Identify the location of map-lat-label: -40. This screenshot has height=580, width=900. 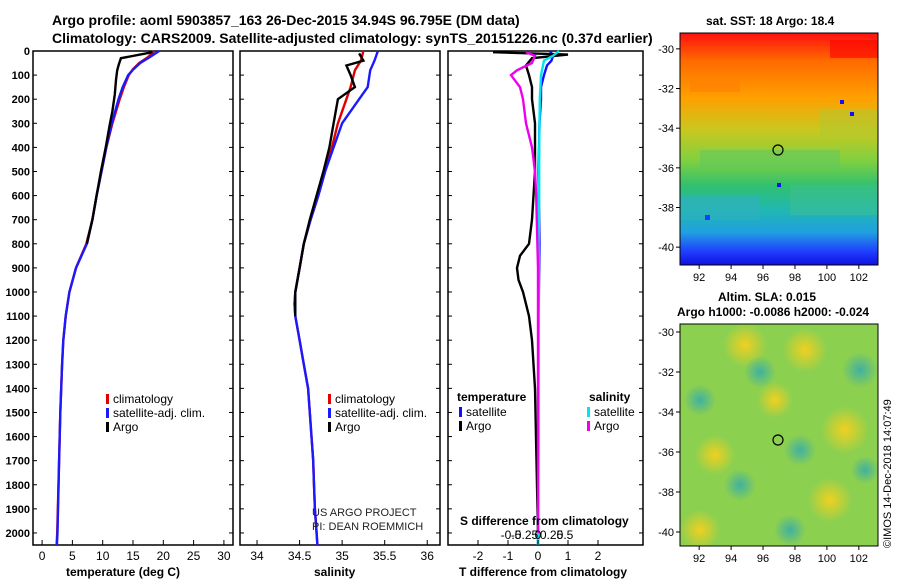
(666, 533).